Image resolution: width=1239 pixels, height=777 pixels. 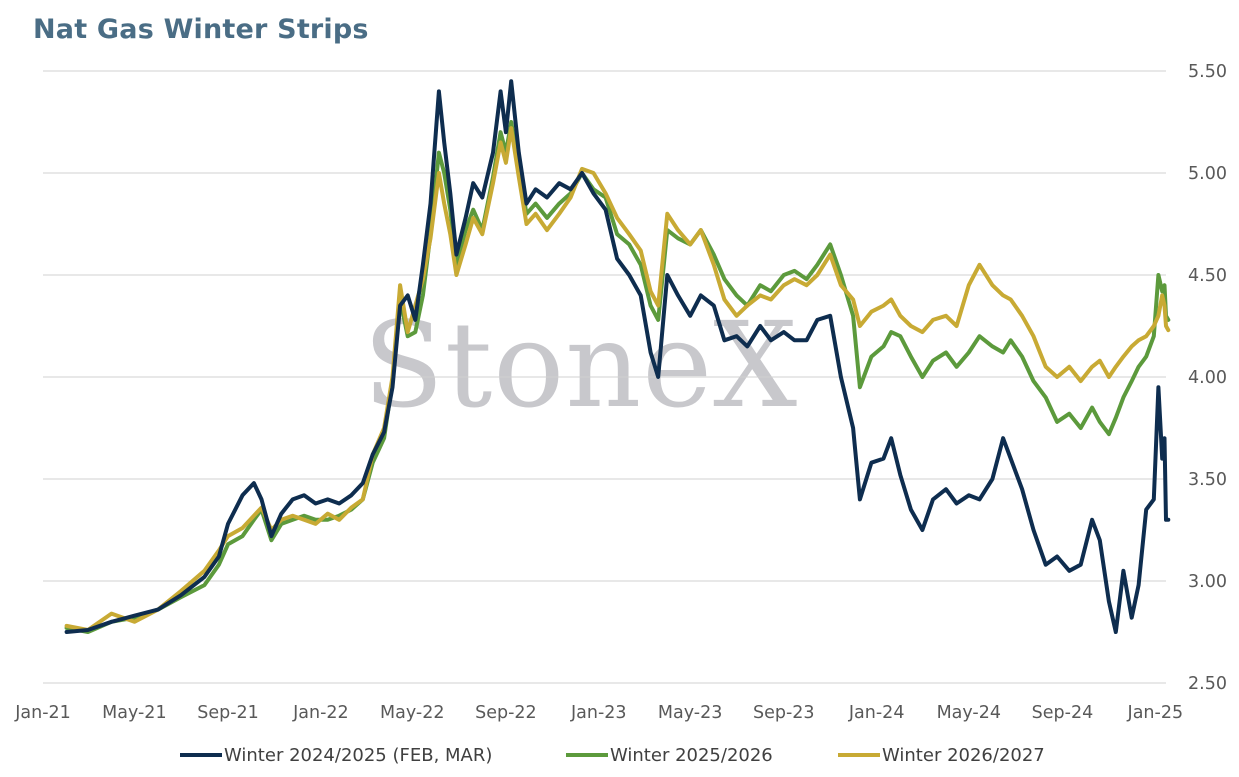 I want to click on y-tick-label: 2.50, so click(x=1207, y=684).